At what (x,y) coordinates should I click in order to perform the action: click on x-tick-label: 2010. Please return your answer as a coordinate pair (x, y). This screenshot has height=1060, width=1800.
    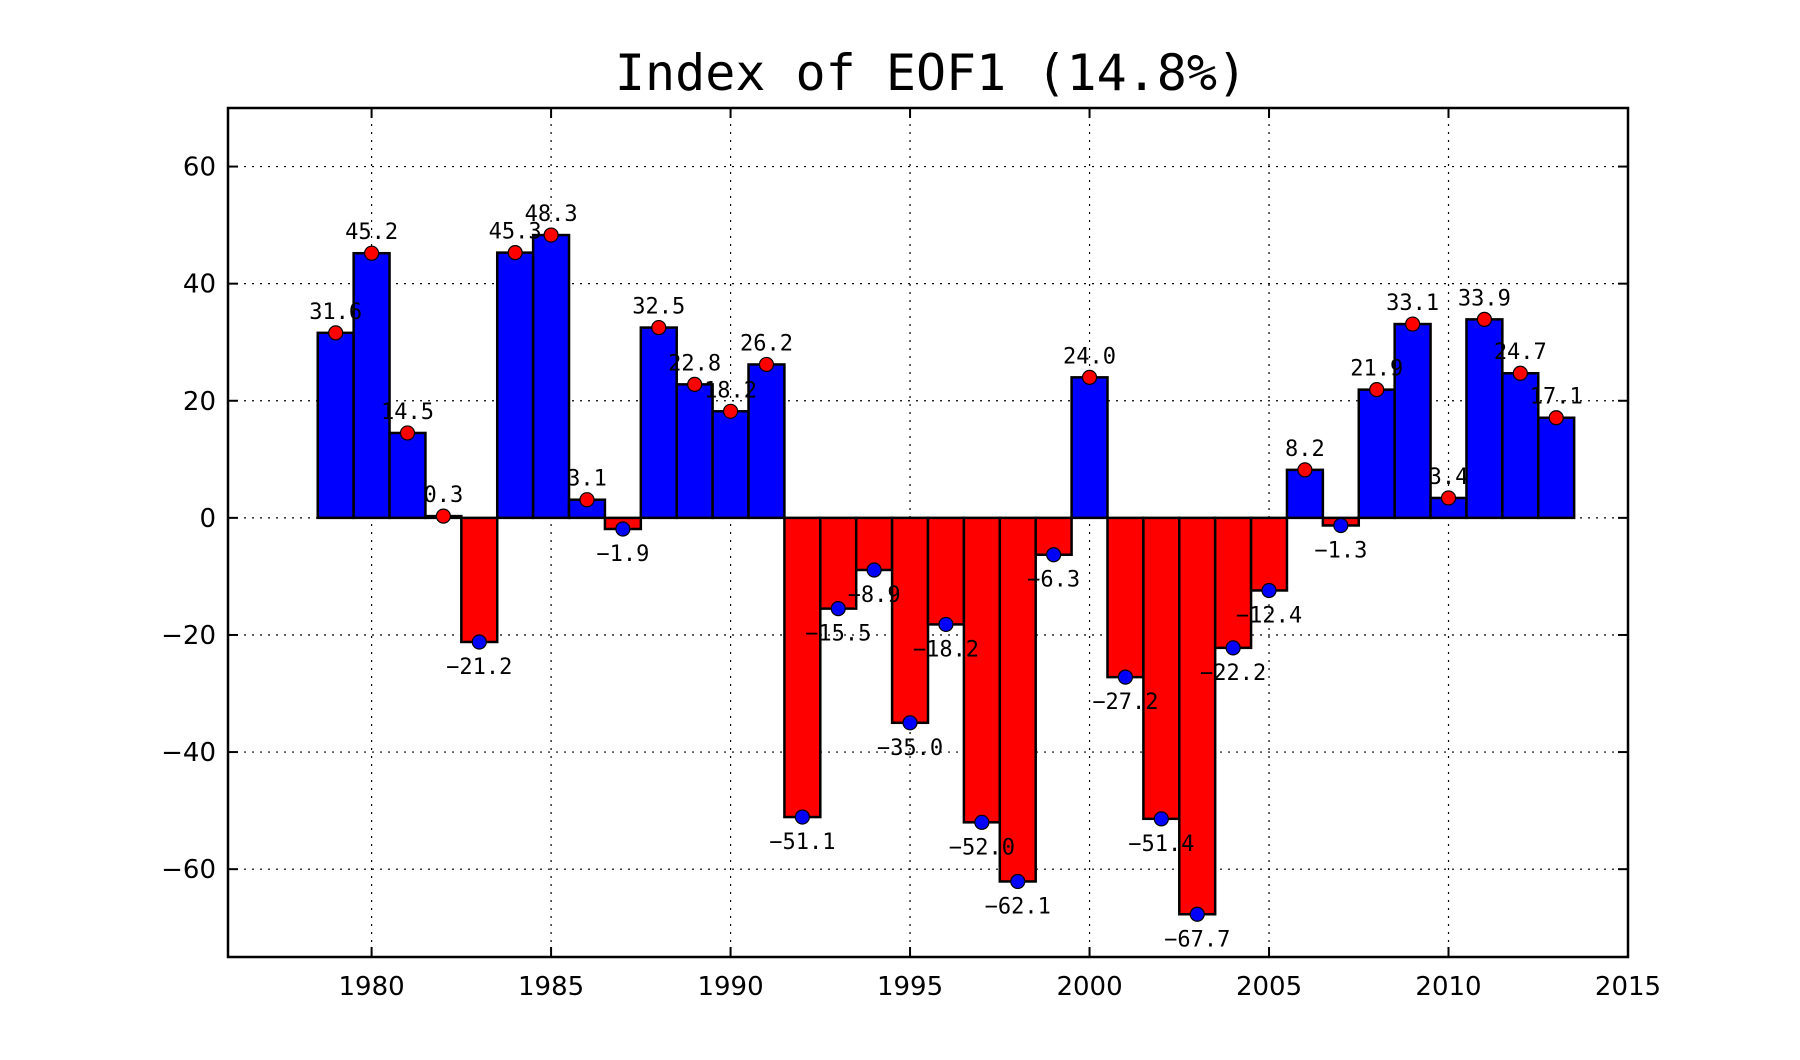
    Looking at the image, I should click on (1448, 987).